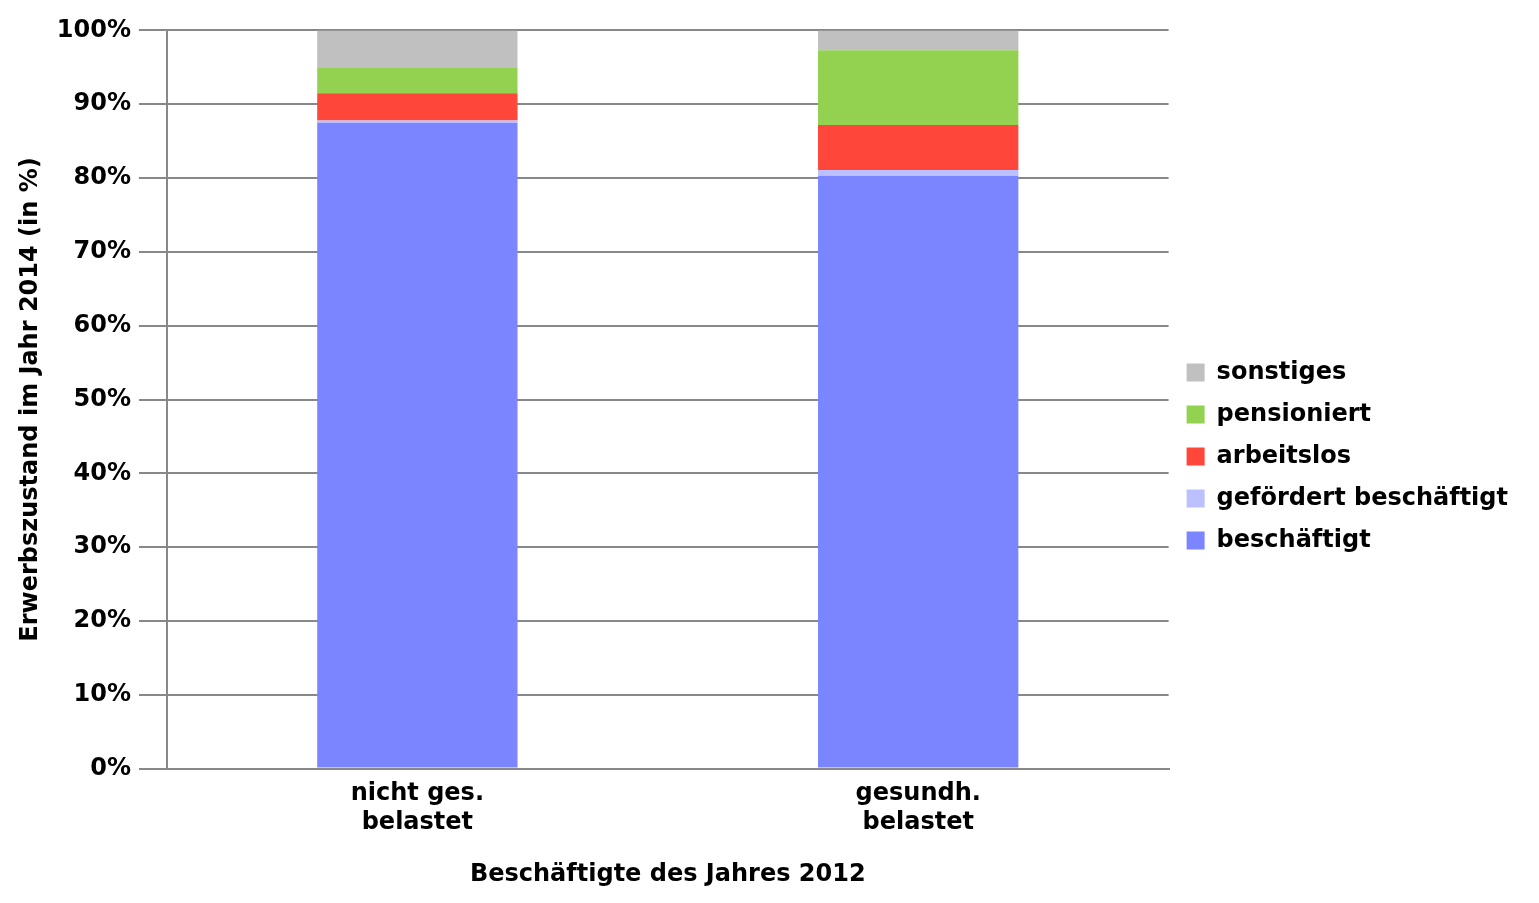  What do you see at coordinates (102, 250) in the screenshot?
I see `y-tick-label: 70%` at bounding box center [102, 250].